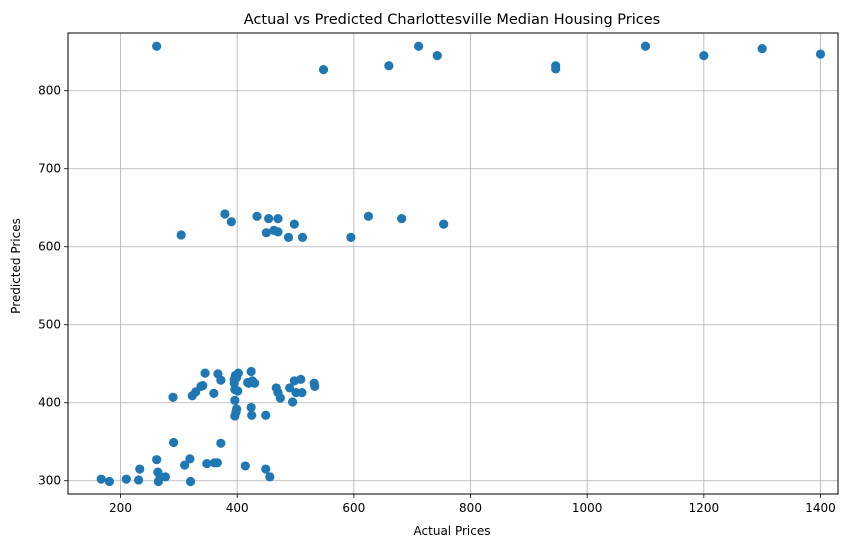 The height and width of the screenshot is (547, 850). Describe the element at coordinates (49, 481) in the screenshot. I see `y-tick-label: 300` at that location.